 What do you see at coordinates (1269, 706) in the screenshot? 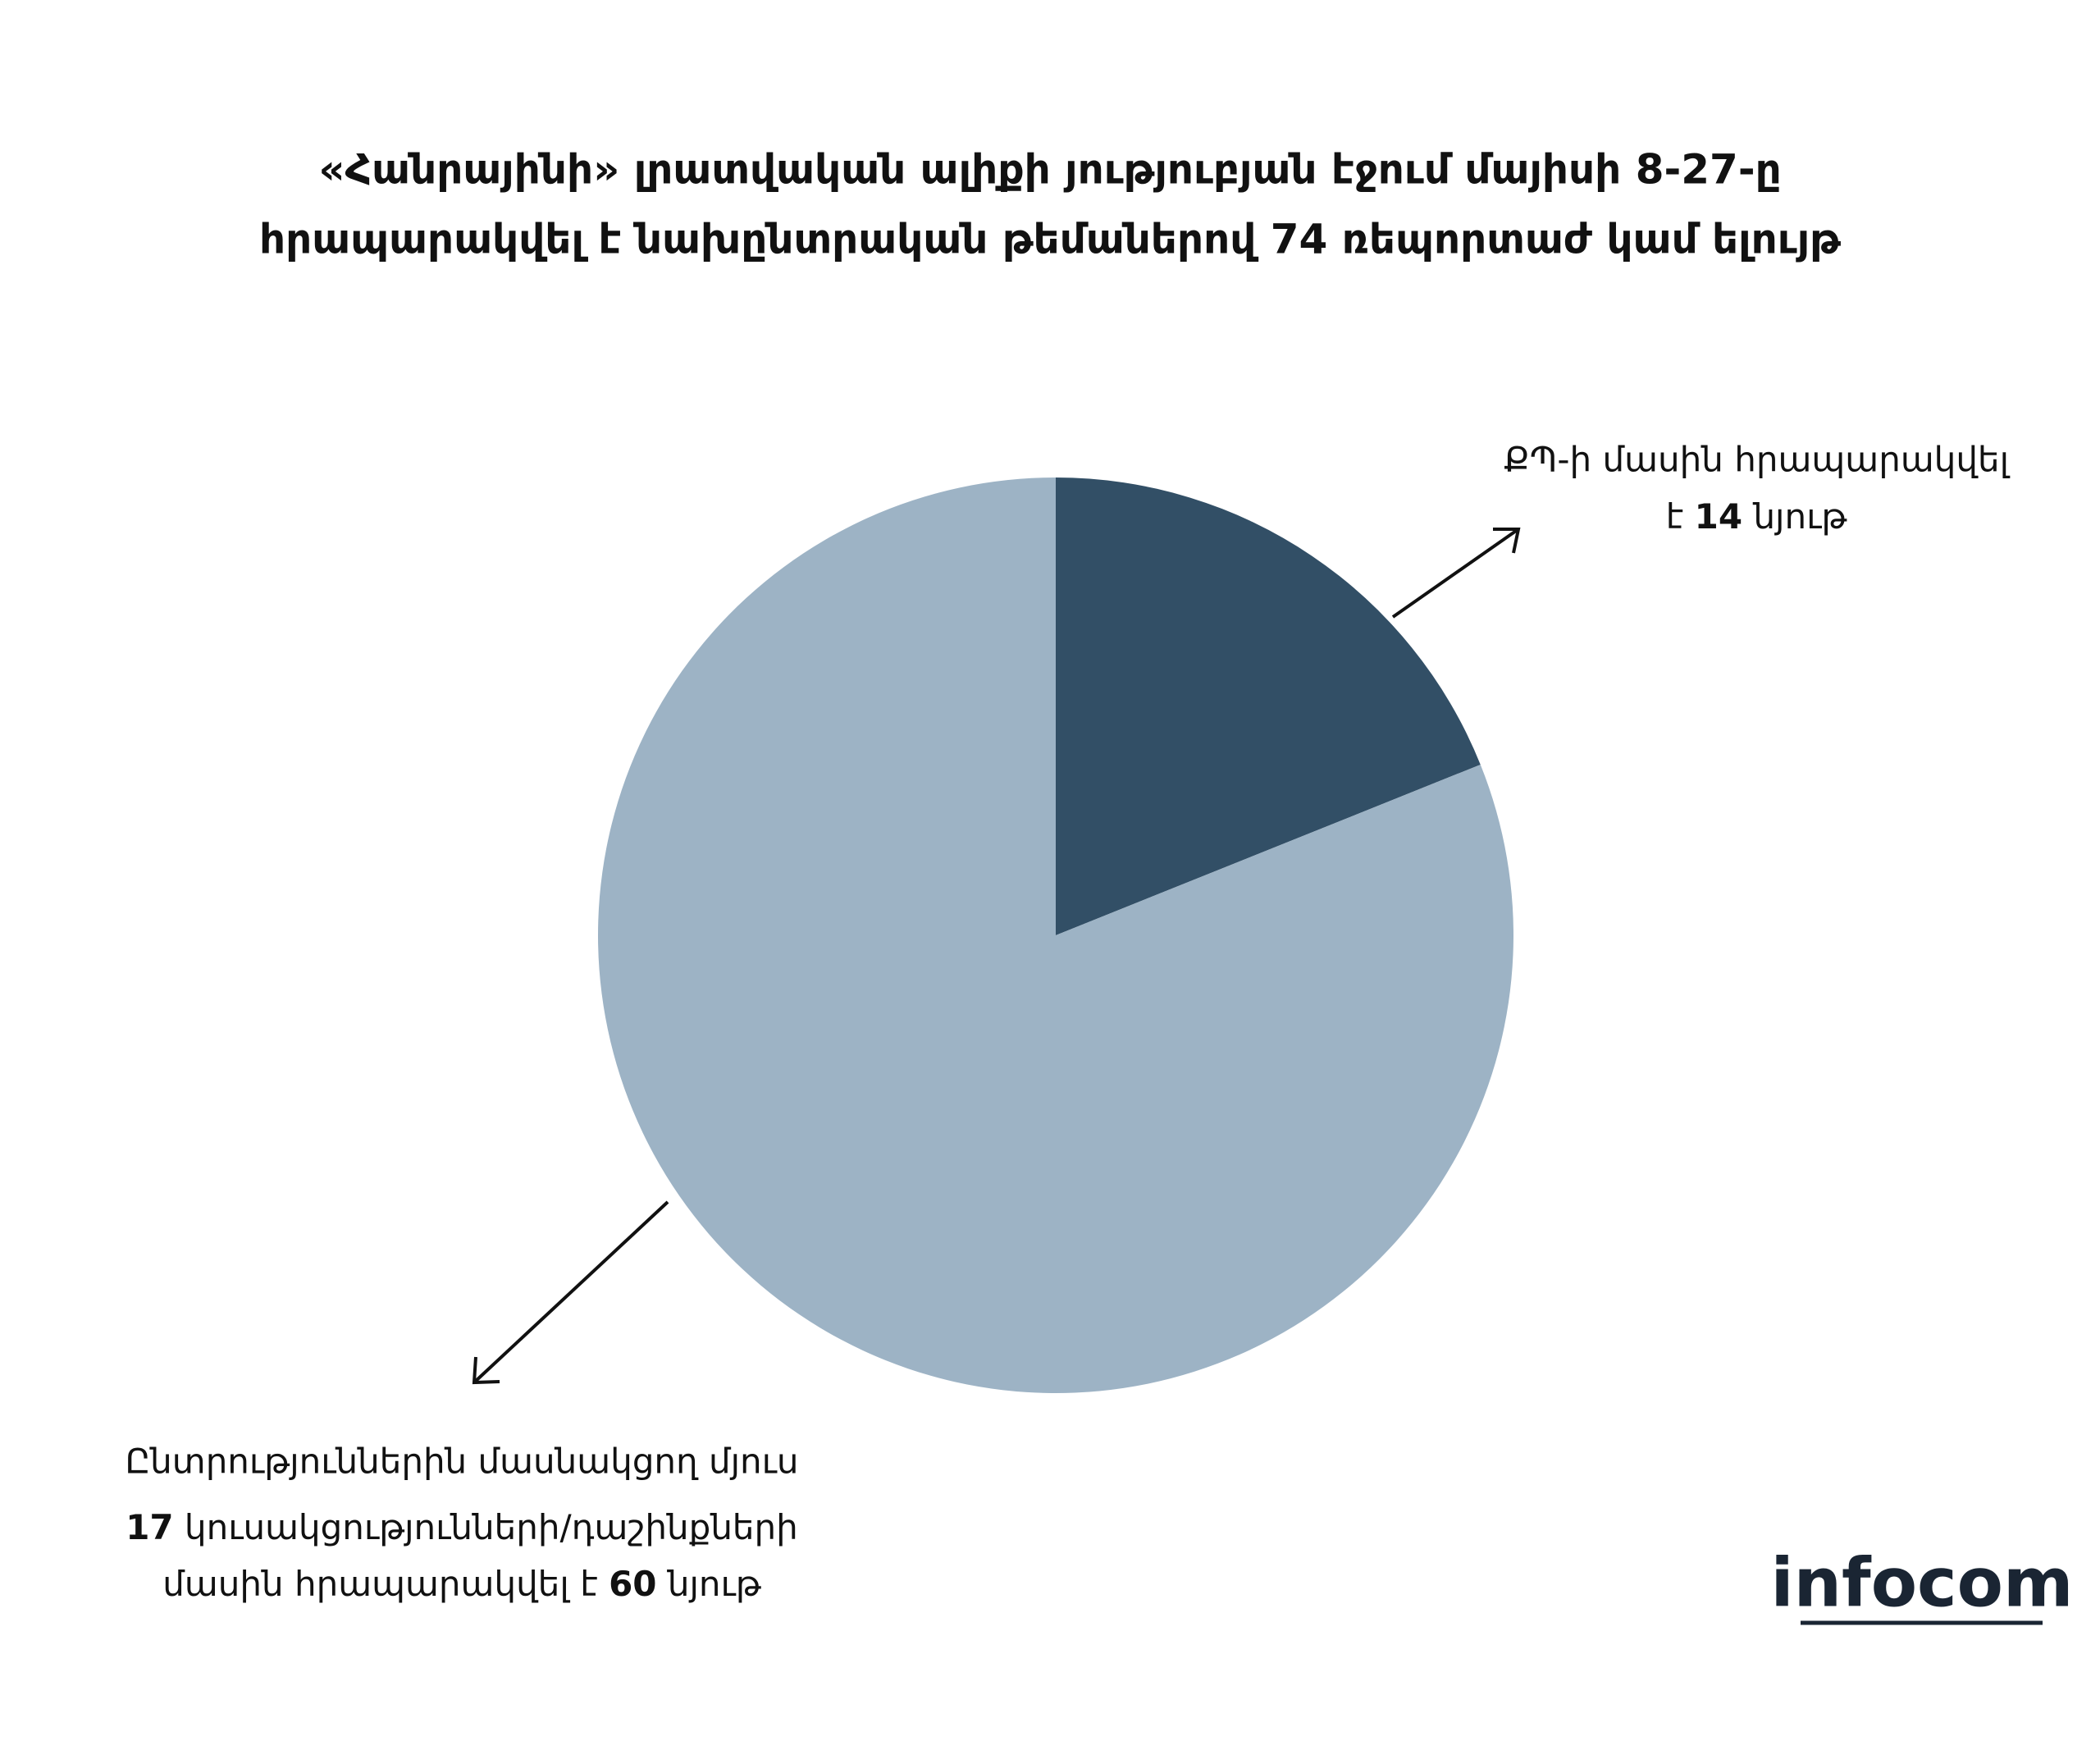
I see `pie-slice` at bounding box center [1269, 706].